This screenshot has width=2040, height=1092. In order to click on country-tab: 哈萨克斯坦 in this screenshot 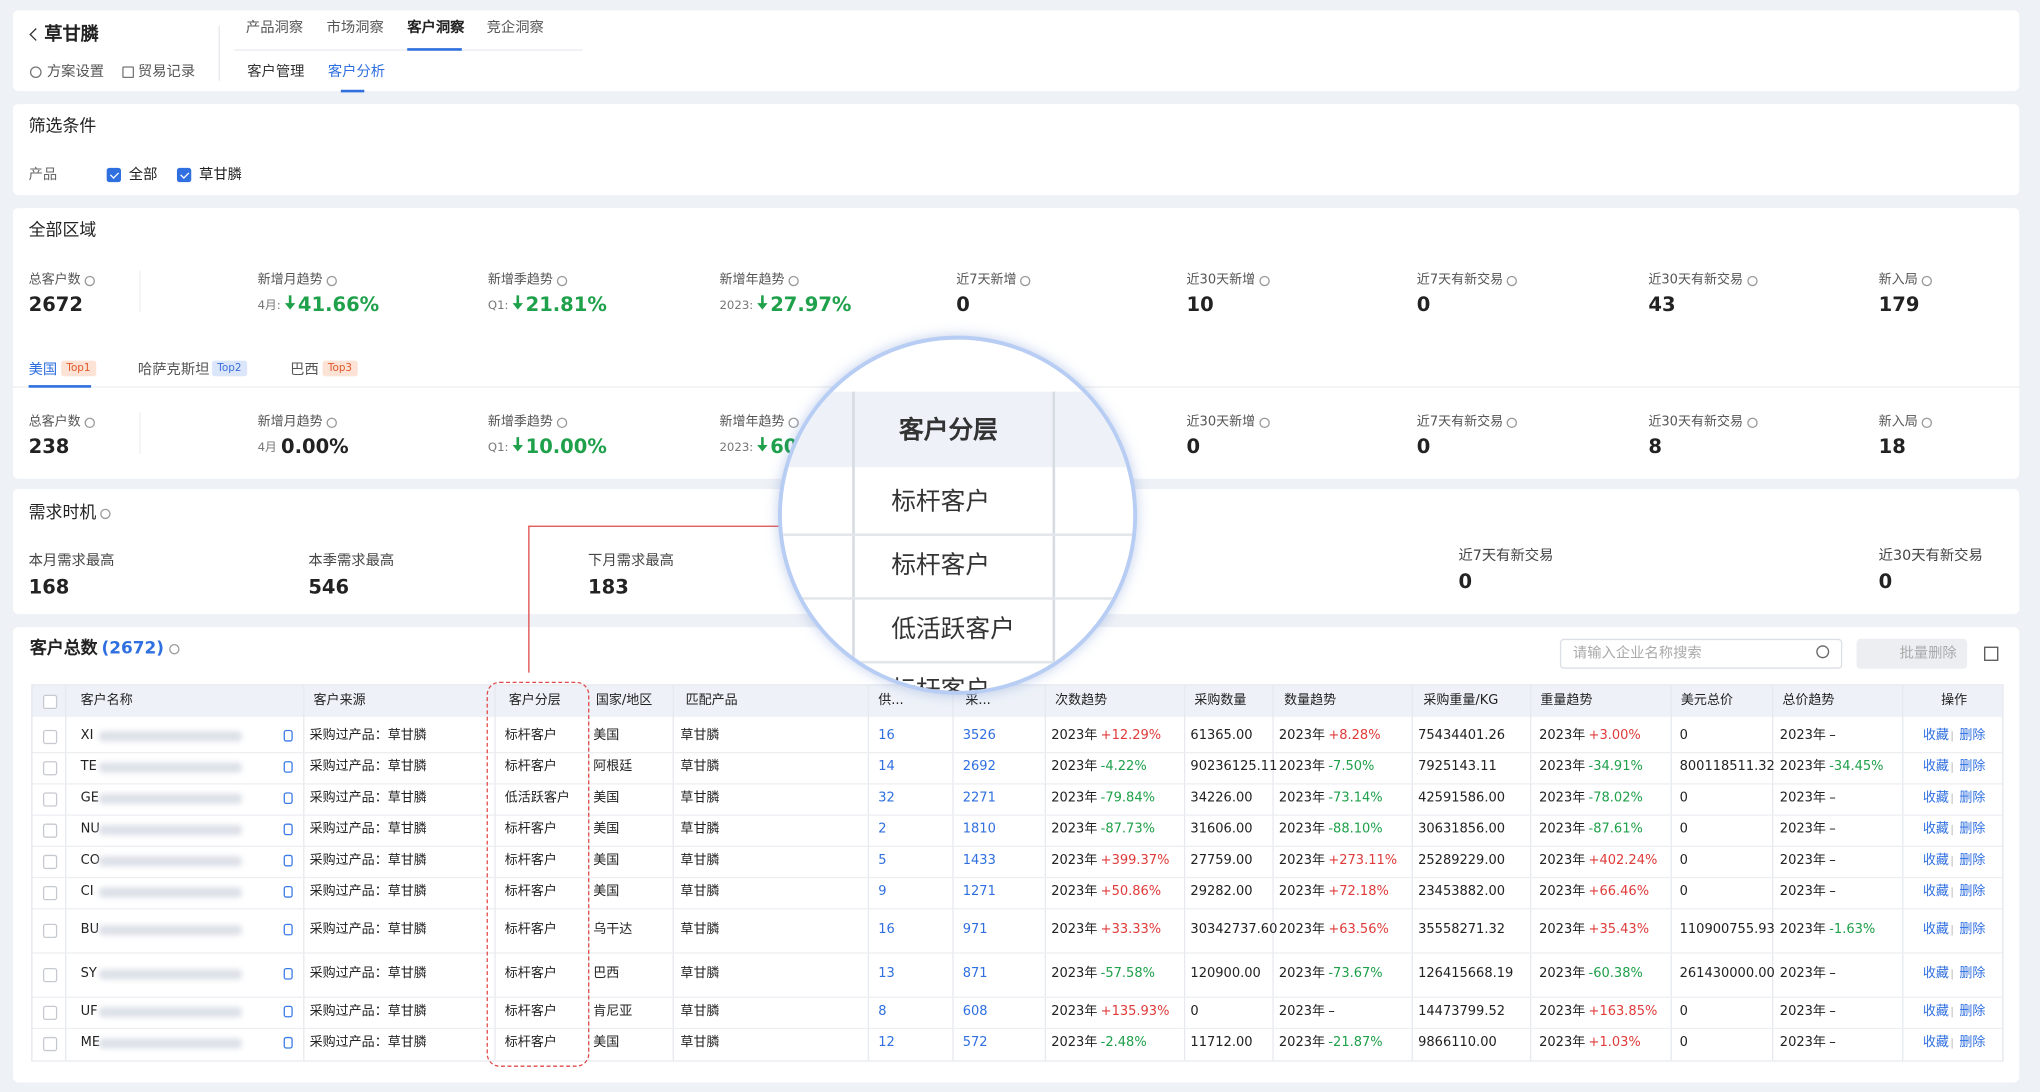, I will do `click(173, 369)`.